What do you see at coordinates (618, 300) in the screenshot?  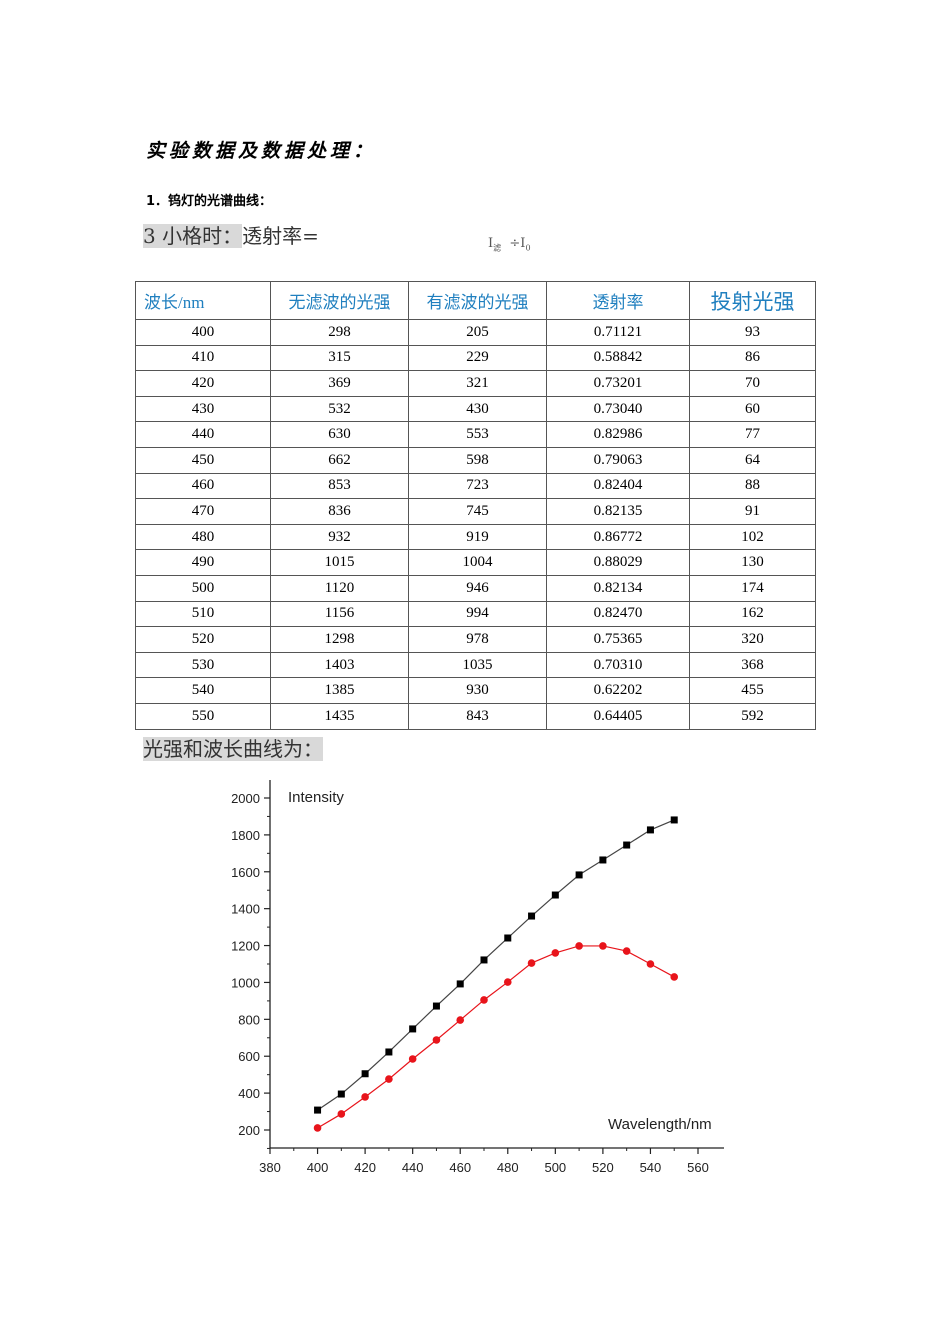 I see `col-transmittance: 透射率` at bounding box center [618, 300].